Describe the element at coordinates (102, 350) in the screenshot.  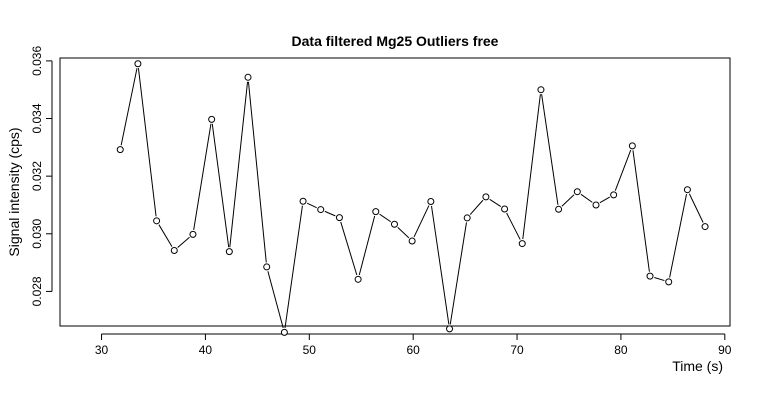
I see `x-tick-label: 30` at that location.